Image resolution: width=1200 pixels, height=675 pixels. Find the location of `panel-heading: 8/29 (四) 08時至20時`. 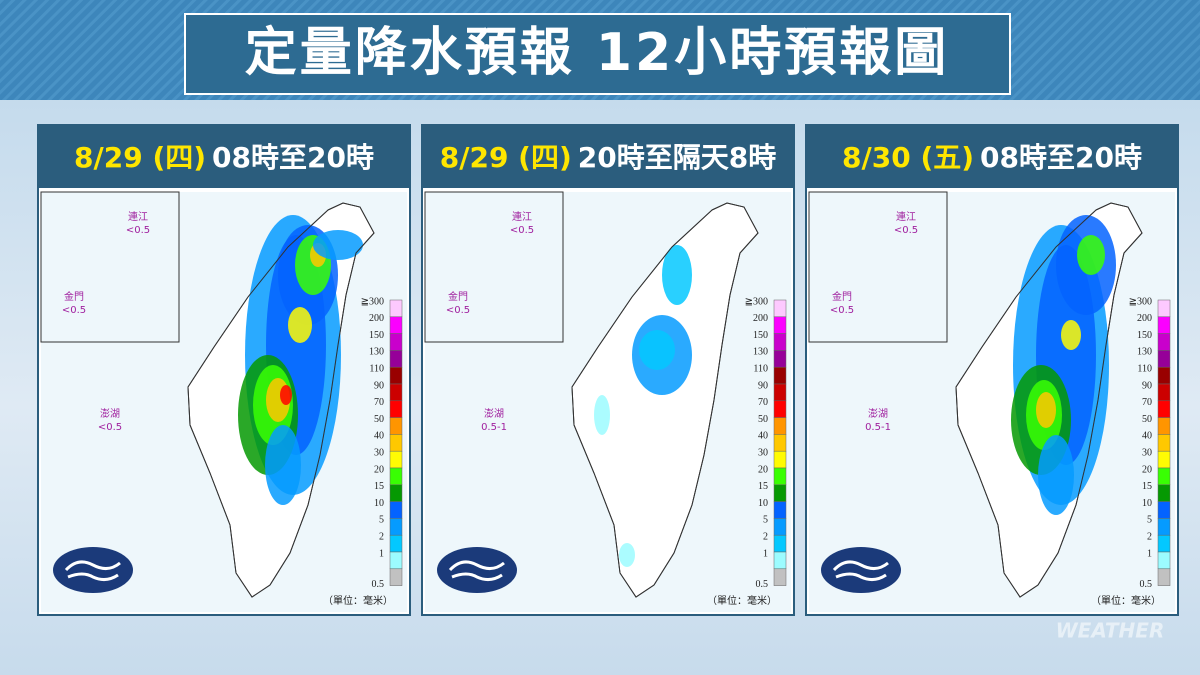

panel-heading: 8/29 (四) 08時至20時 is located at coordinates (224, 157).